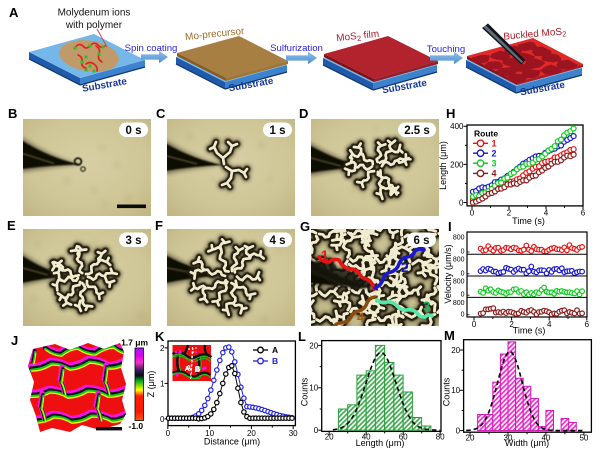 The width and height of the screenshot is (600, 462). Describe the element at coordinates (159, 225) in the screenshot. I see `svg-text: F` at that location.